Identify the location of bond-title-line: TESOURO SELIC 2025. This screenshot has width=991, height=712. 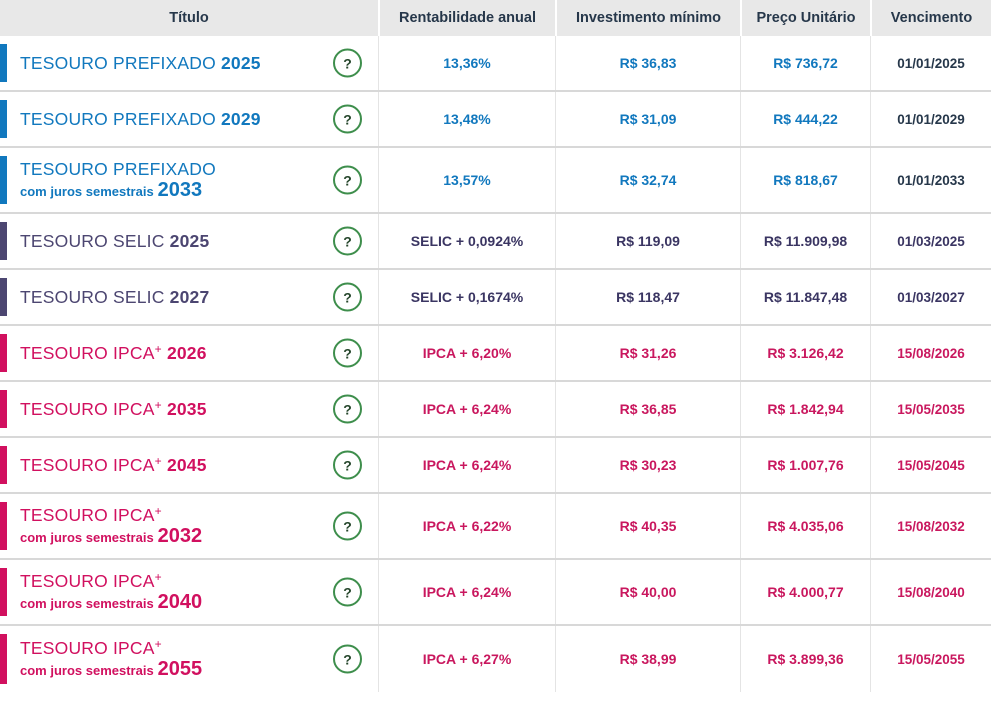
(114, 241).